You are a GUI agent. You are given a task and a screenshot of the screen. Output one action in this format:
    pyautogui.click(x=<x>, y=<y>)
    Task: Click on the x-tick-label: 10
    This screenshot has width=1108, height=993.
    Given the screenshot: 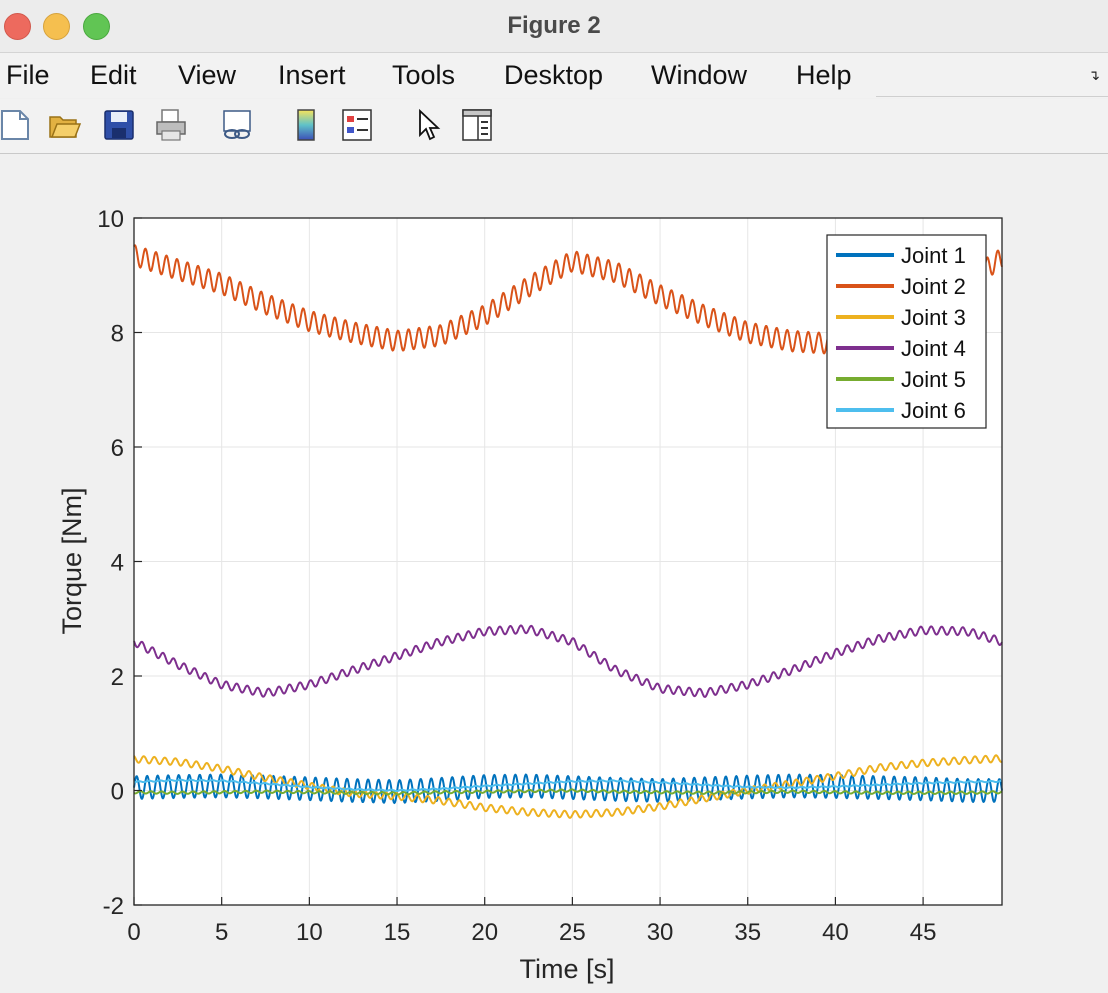 What is the action you would take?
    pyautogui.click(x=309, y=932)
    